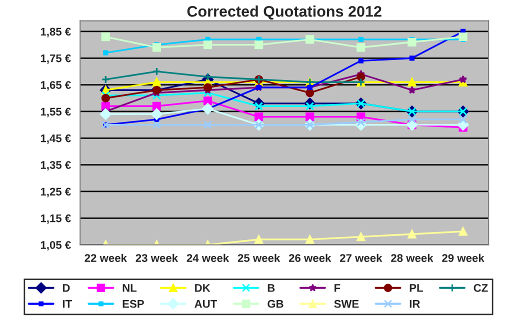 The image size is (517, 320). Describe the element at coordinates (208, 258) in the screenshot. I see `x-tick-label: 24 week` at that location.